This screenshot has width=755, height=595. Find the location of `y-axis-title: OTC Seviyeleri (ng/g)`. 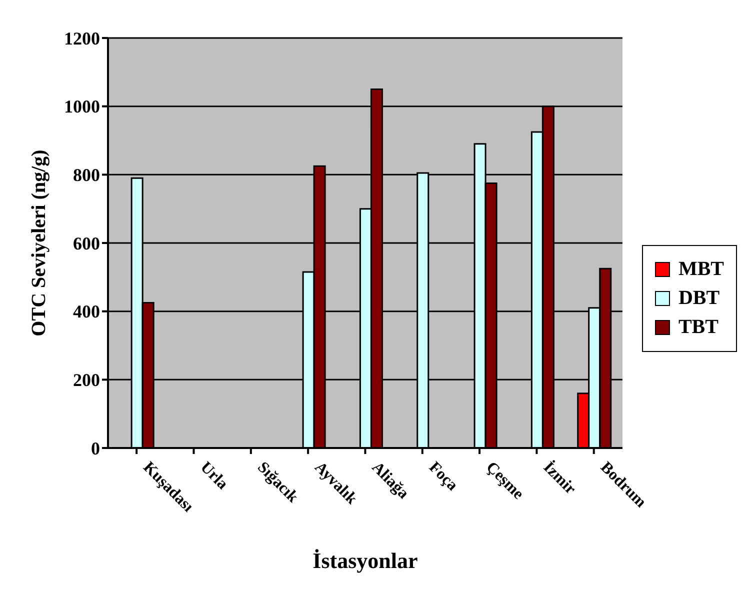

y-axis-title: OTC Seviyeleri (ng/g) is located at coordinates (39, 243).